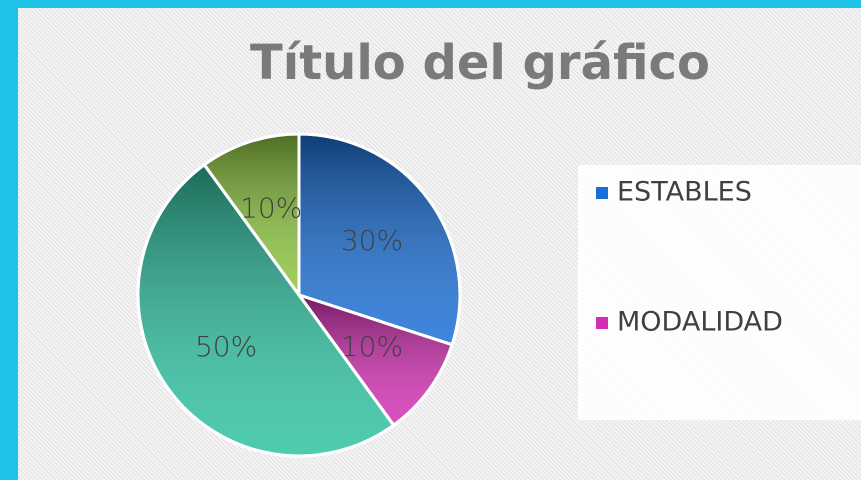  Describe the element at coordinates (480, 63) in the screenshot. I see `chart-title: Título del gráfico` at that location.